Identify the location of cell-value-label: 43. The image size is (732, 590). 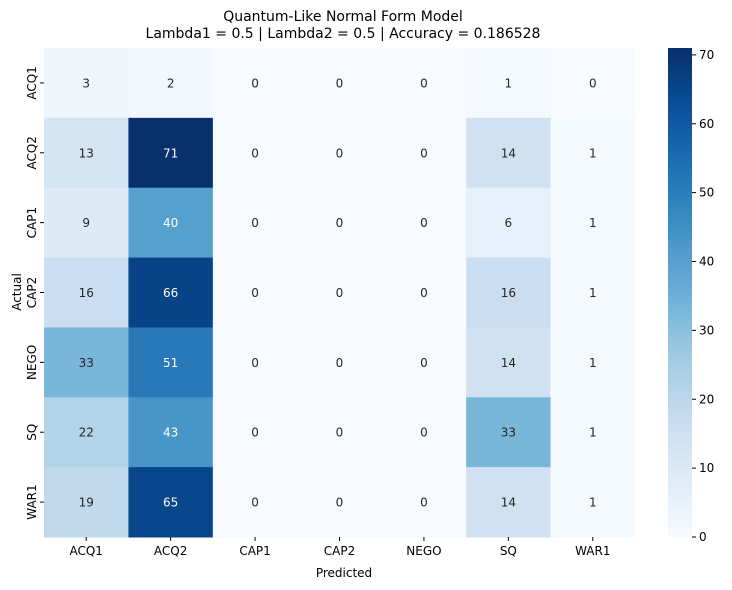
(170, 433).